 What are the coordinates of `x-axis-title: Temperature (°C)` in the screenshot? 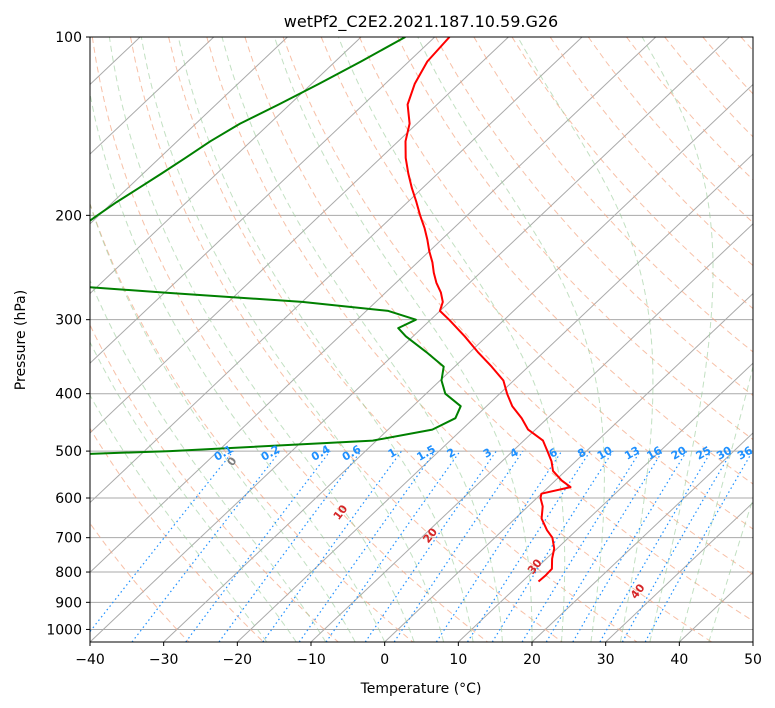 It's located at (421, 689).